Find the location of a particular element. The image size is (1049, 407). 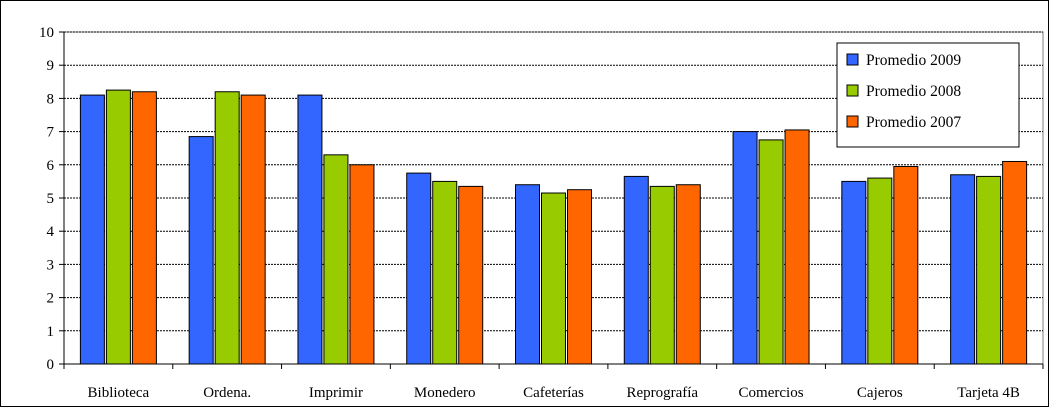

legend-entry: Promedio 2008 is located at coordinates (913, 91).